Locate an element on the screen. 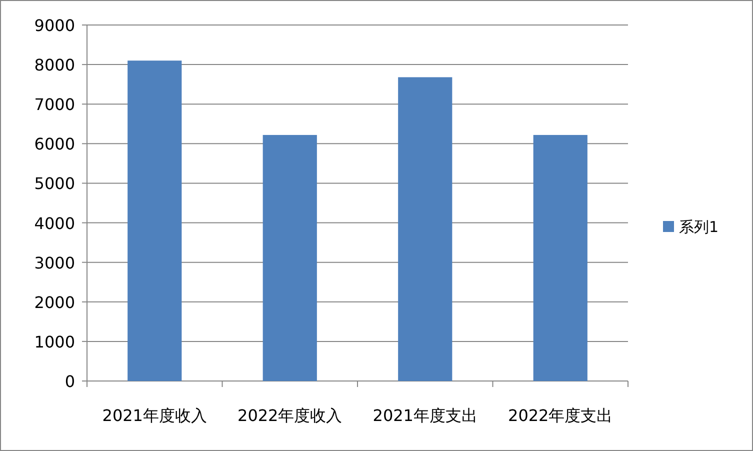 The width and height of the screenshot is (753, 451). x-tick-label: 2021年度支出 is located at coordinates (425, 415).